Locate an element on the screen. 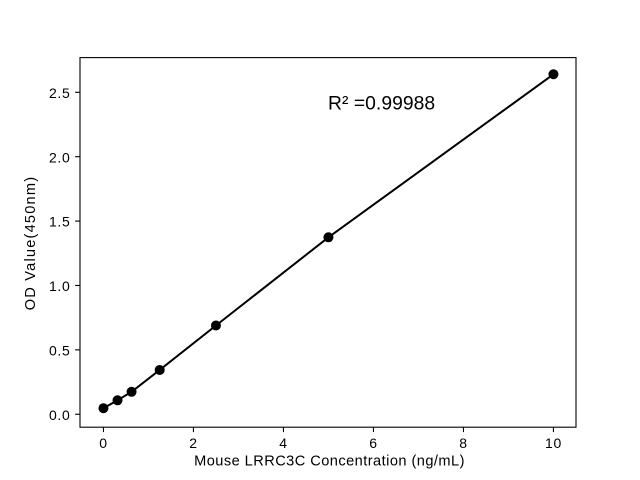  svg-text: 2.5 is located at coordinates (60, 93).